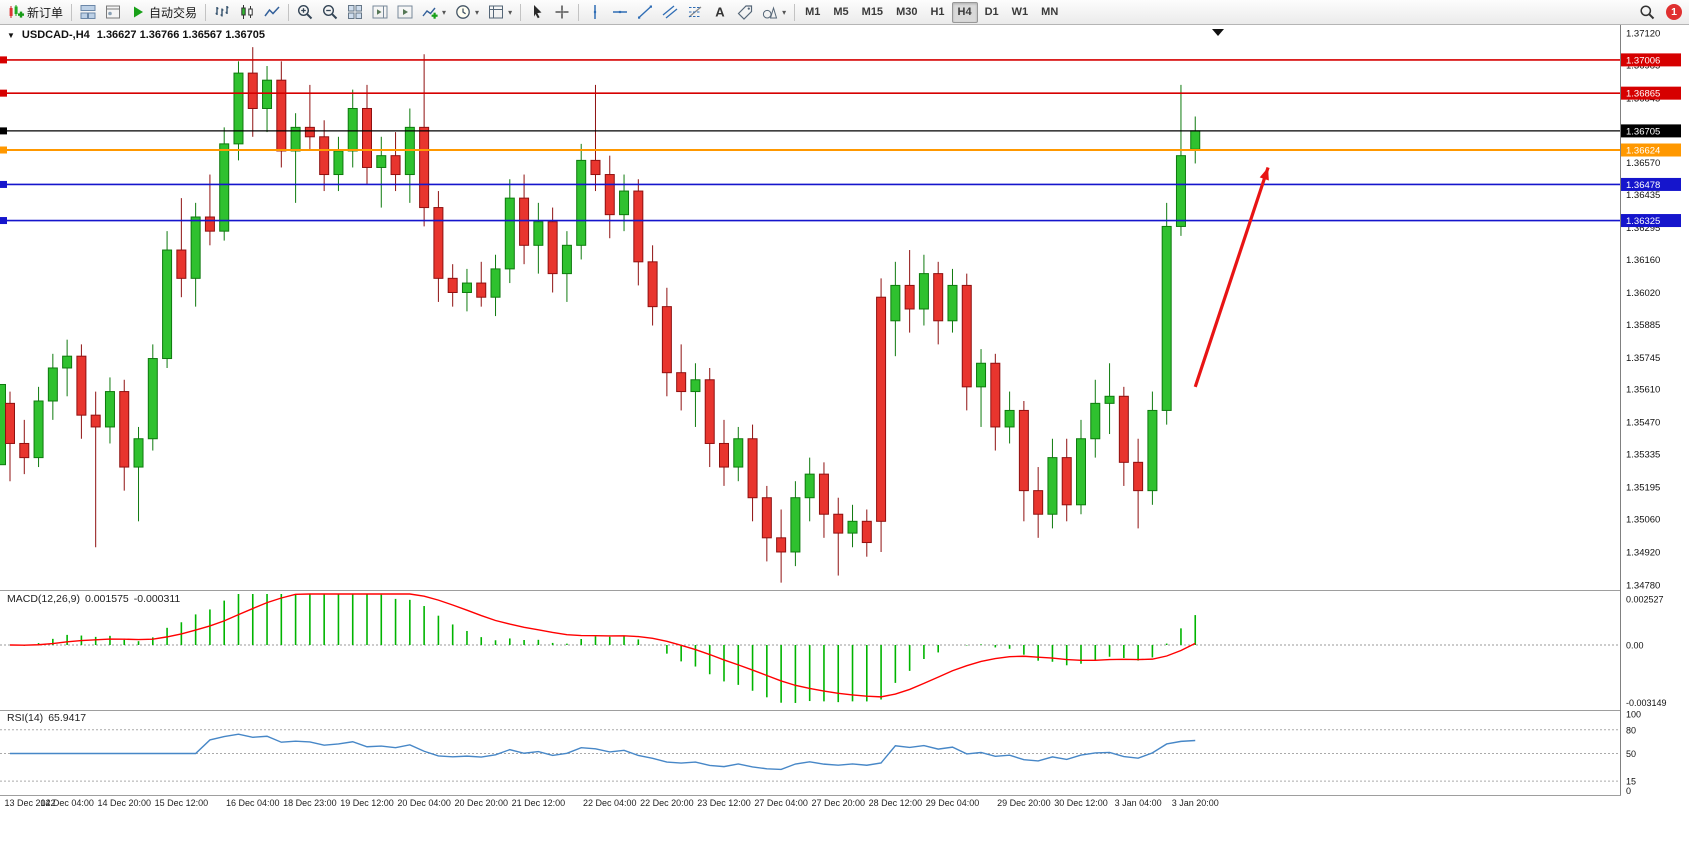 This screenshot has width=1689, height=868. I want to click on price-line-label: 1.36624, so click(1643, 151).